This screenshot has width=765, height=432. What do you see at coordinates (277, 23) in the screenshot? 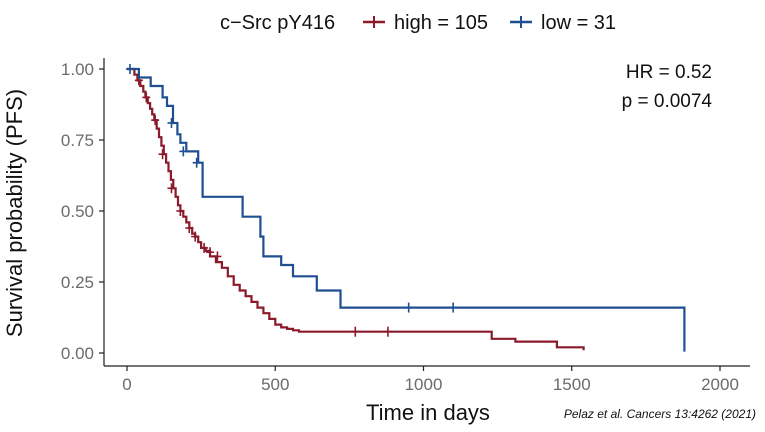
I see `legend-title: c−Src pY416` at bounding box center [277, 23].